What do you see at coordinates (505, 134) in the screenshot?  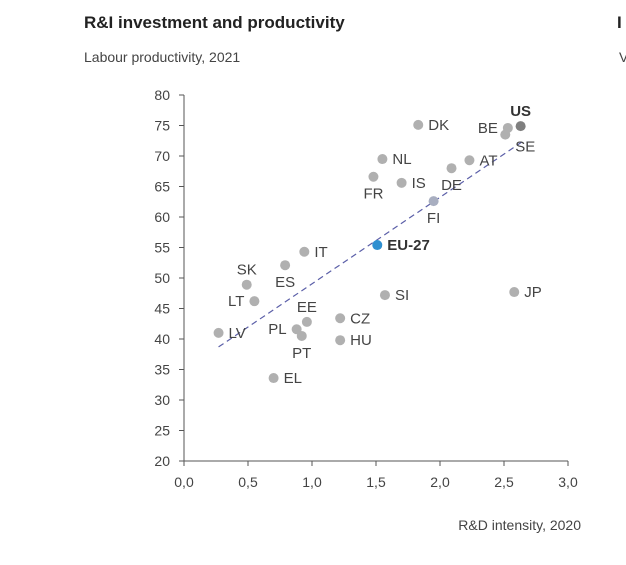 I see `data-point-se` at bounding box center [505, 134].